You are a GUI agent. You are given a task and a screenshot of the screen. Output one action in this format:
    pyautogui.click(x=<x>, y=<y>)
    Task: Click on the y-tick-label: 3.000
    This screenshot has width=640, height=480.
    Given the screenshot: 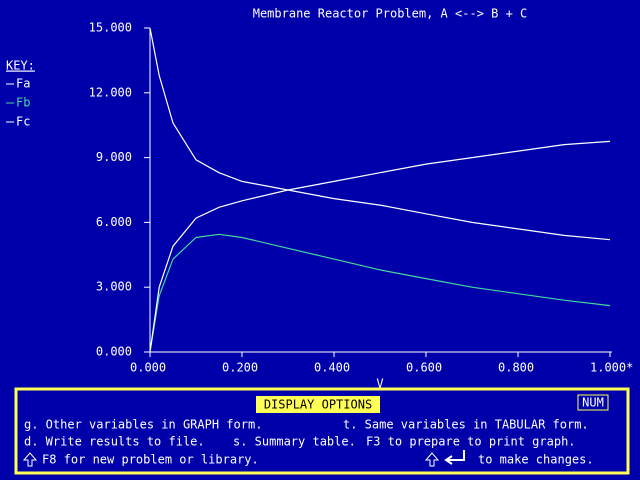 What is the action you would take?
    pyautogui.click(x=114, y=287)
    